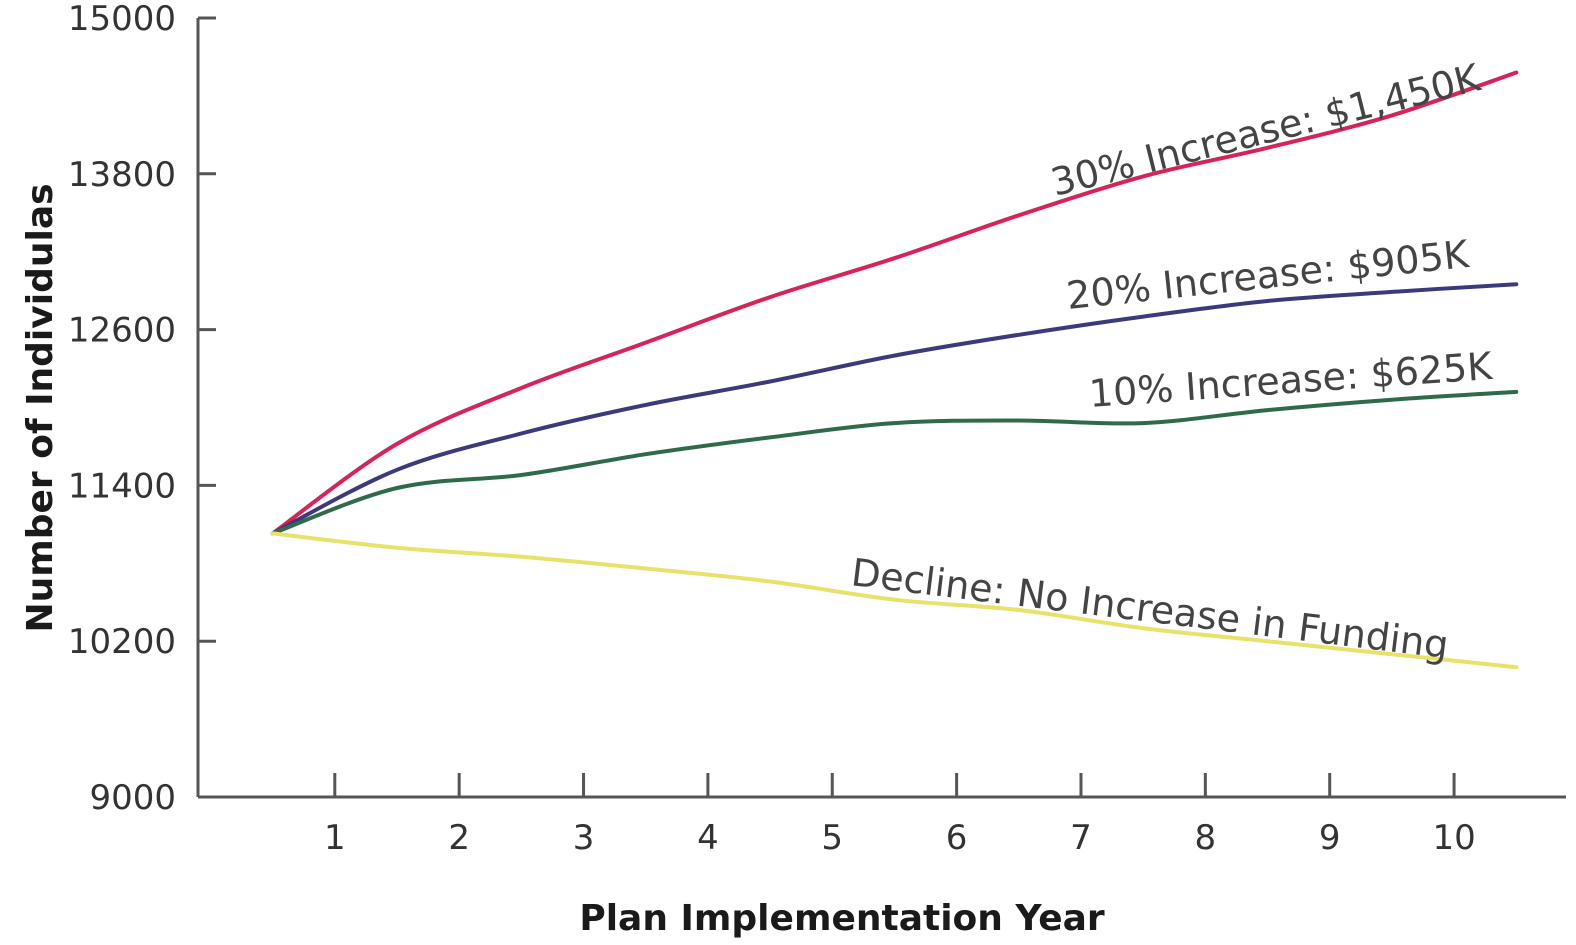  Describe the element at coordinates (842, 918) in the screenshot. I see `x-axis-title: Plan Implementation Year` at that location.